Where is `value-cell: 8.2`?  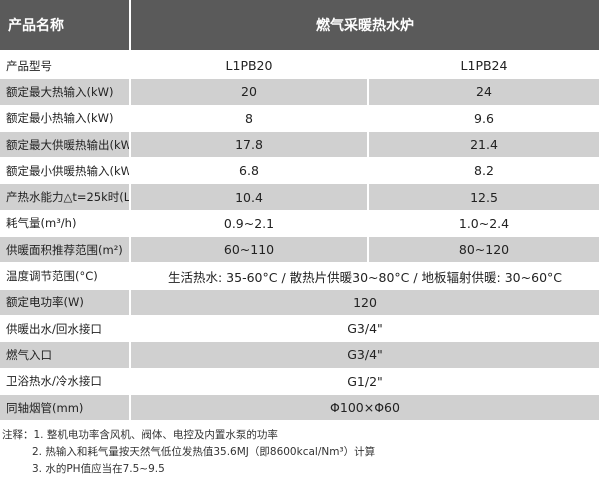
value-cell: 8.2 is located at coordinates (484, 171).